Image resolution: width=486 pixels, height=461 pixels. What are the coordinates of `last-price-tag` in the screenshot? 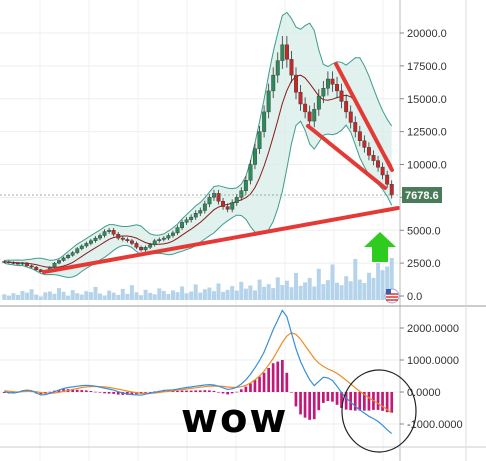 It's located at (422, 195).